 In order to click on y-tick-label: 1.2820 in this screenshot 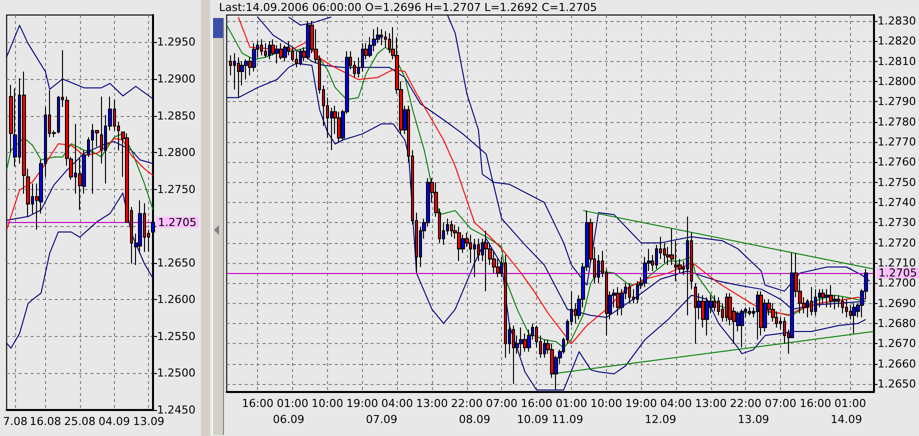, I will do `click(897, 41)`.